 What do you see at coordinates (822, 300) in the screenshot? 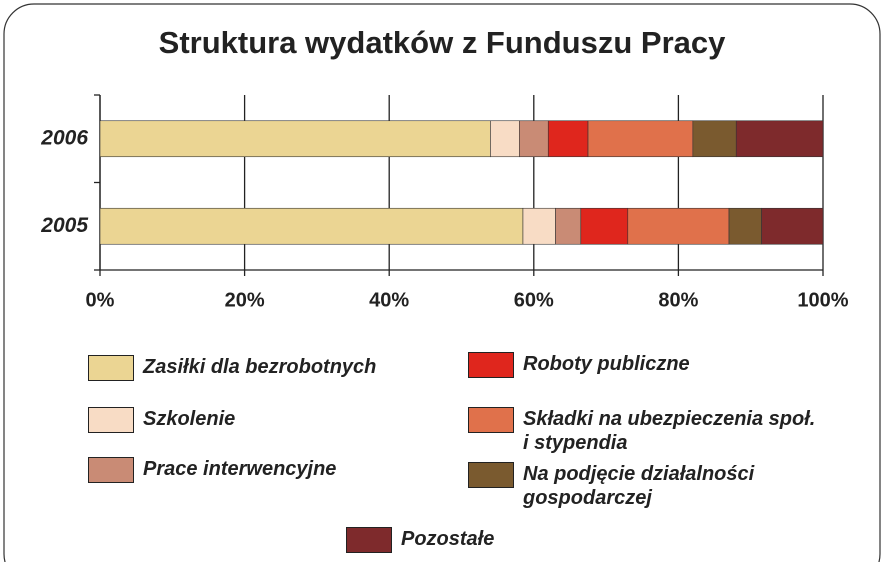
I see `x-tick-label: 100%` at bounding box center [822, 300].